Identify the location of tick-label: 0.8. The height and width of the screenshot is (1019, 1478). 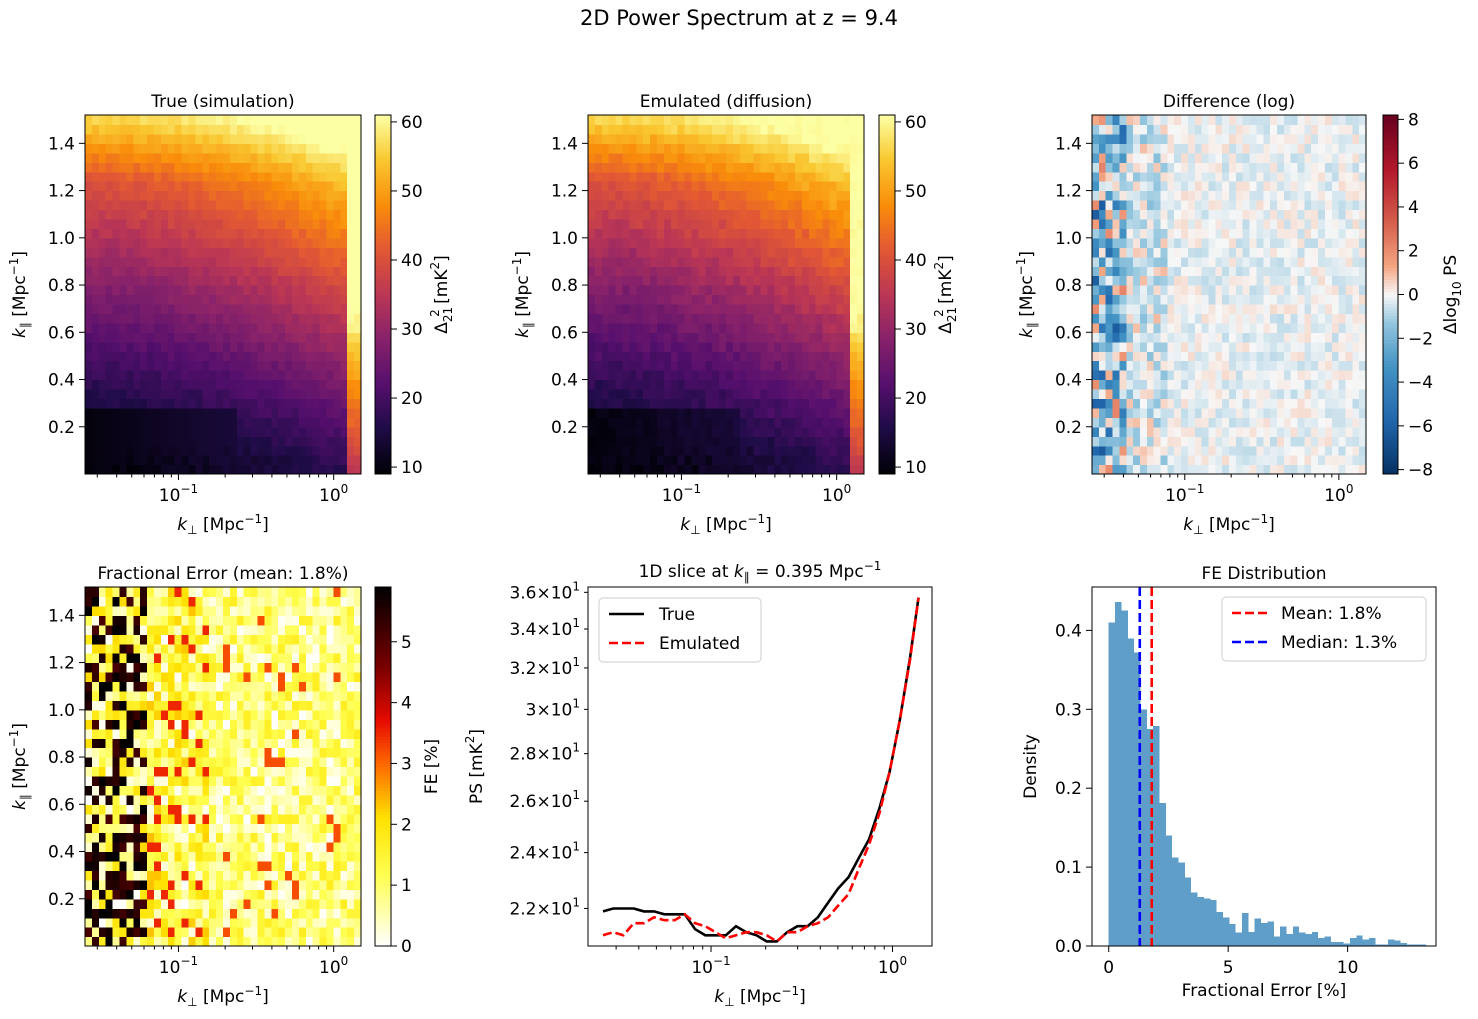
(564, 286).